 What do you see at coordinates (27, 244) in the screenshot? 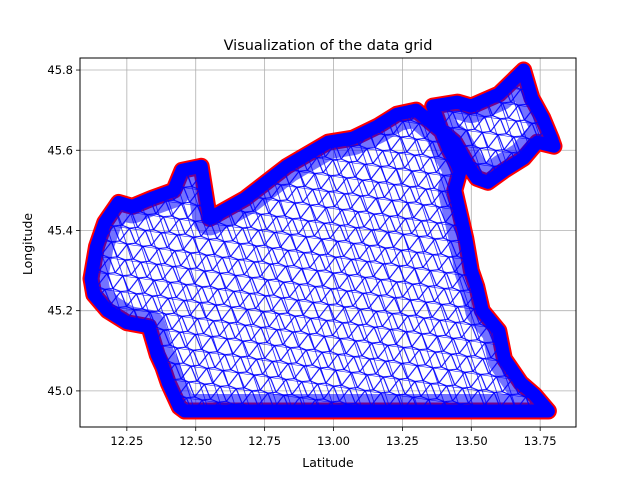
I see `y-axis-label: Longitude` at bounding box center [27, 244].